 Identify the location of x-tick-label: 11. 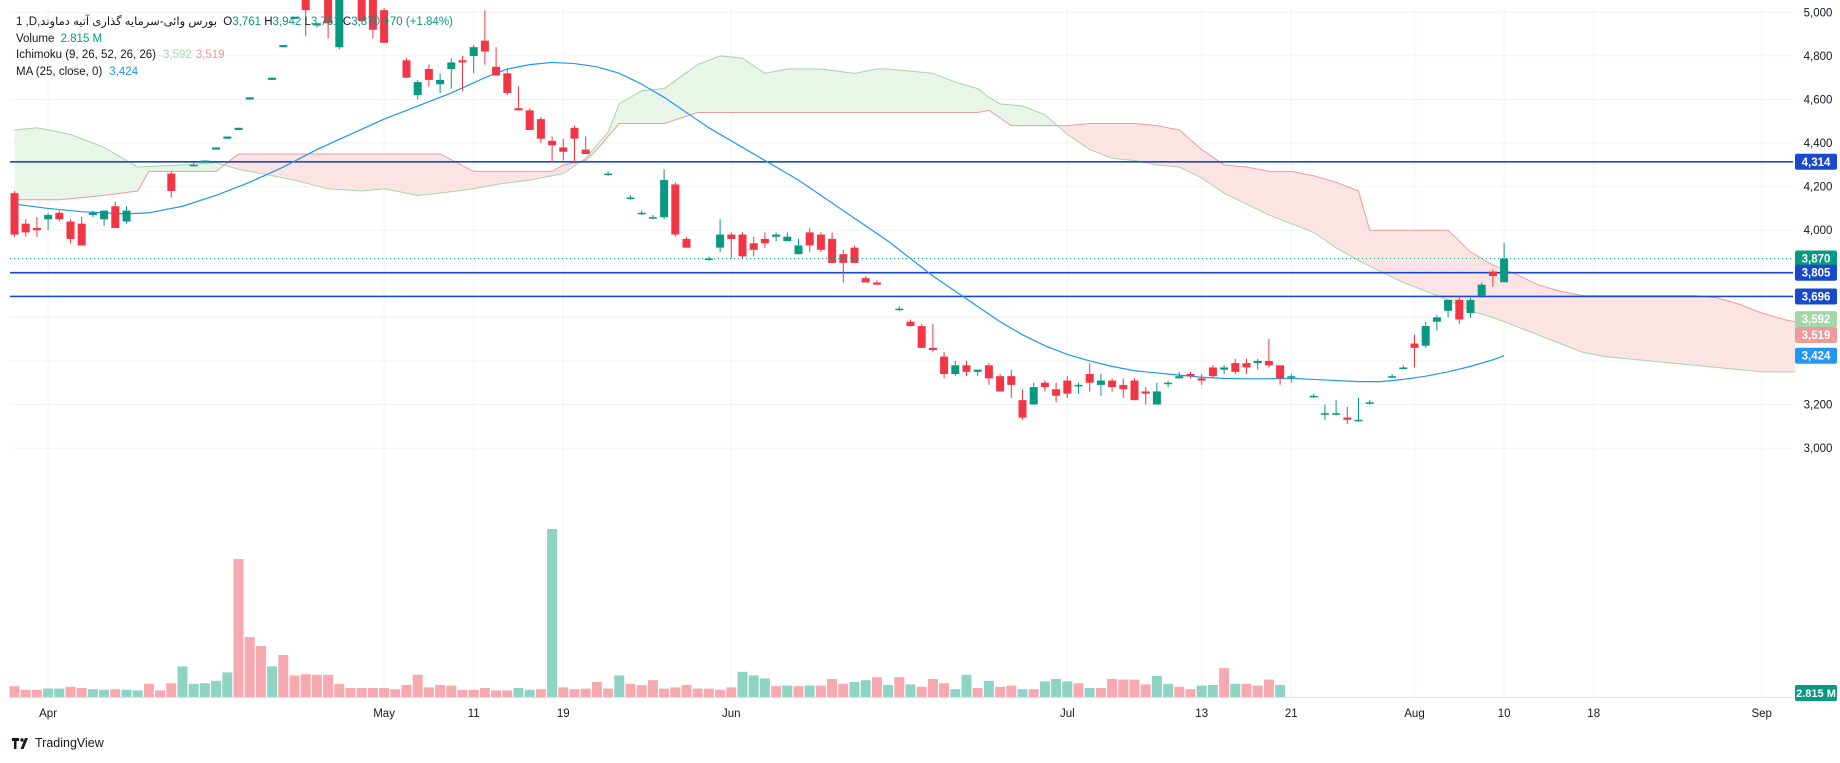
(474, 714).